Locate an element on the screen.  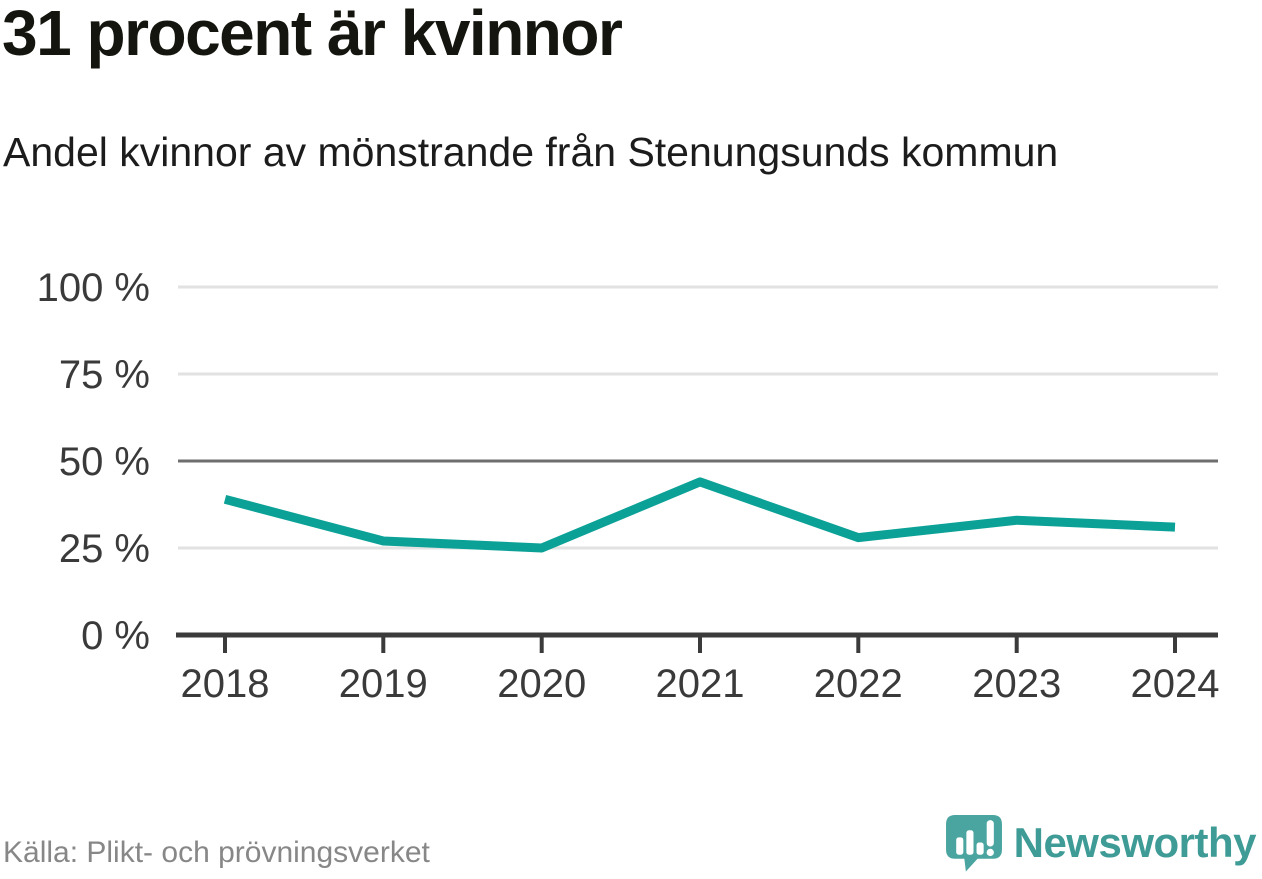
x-axis-label: 2024 is located at coordinates (1175, 684).